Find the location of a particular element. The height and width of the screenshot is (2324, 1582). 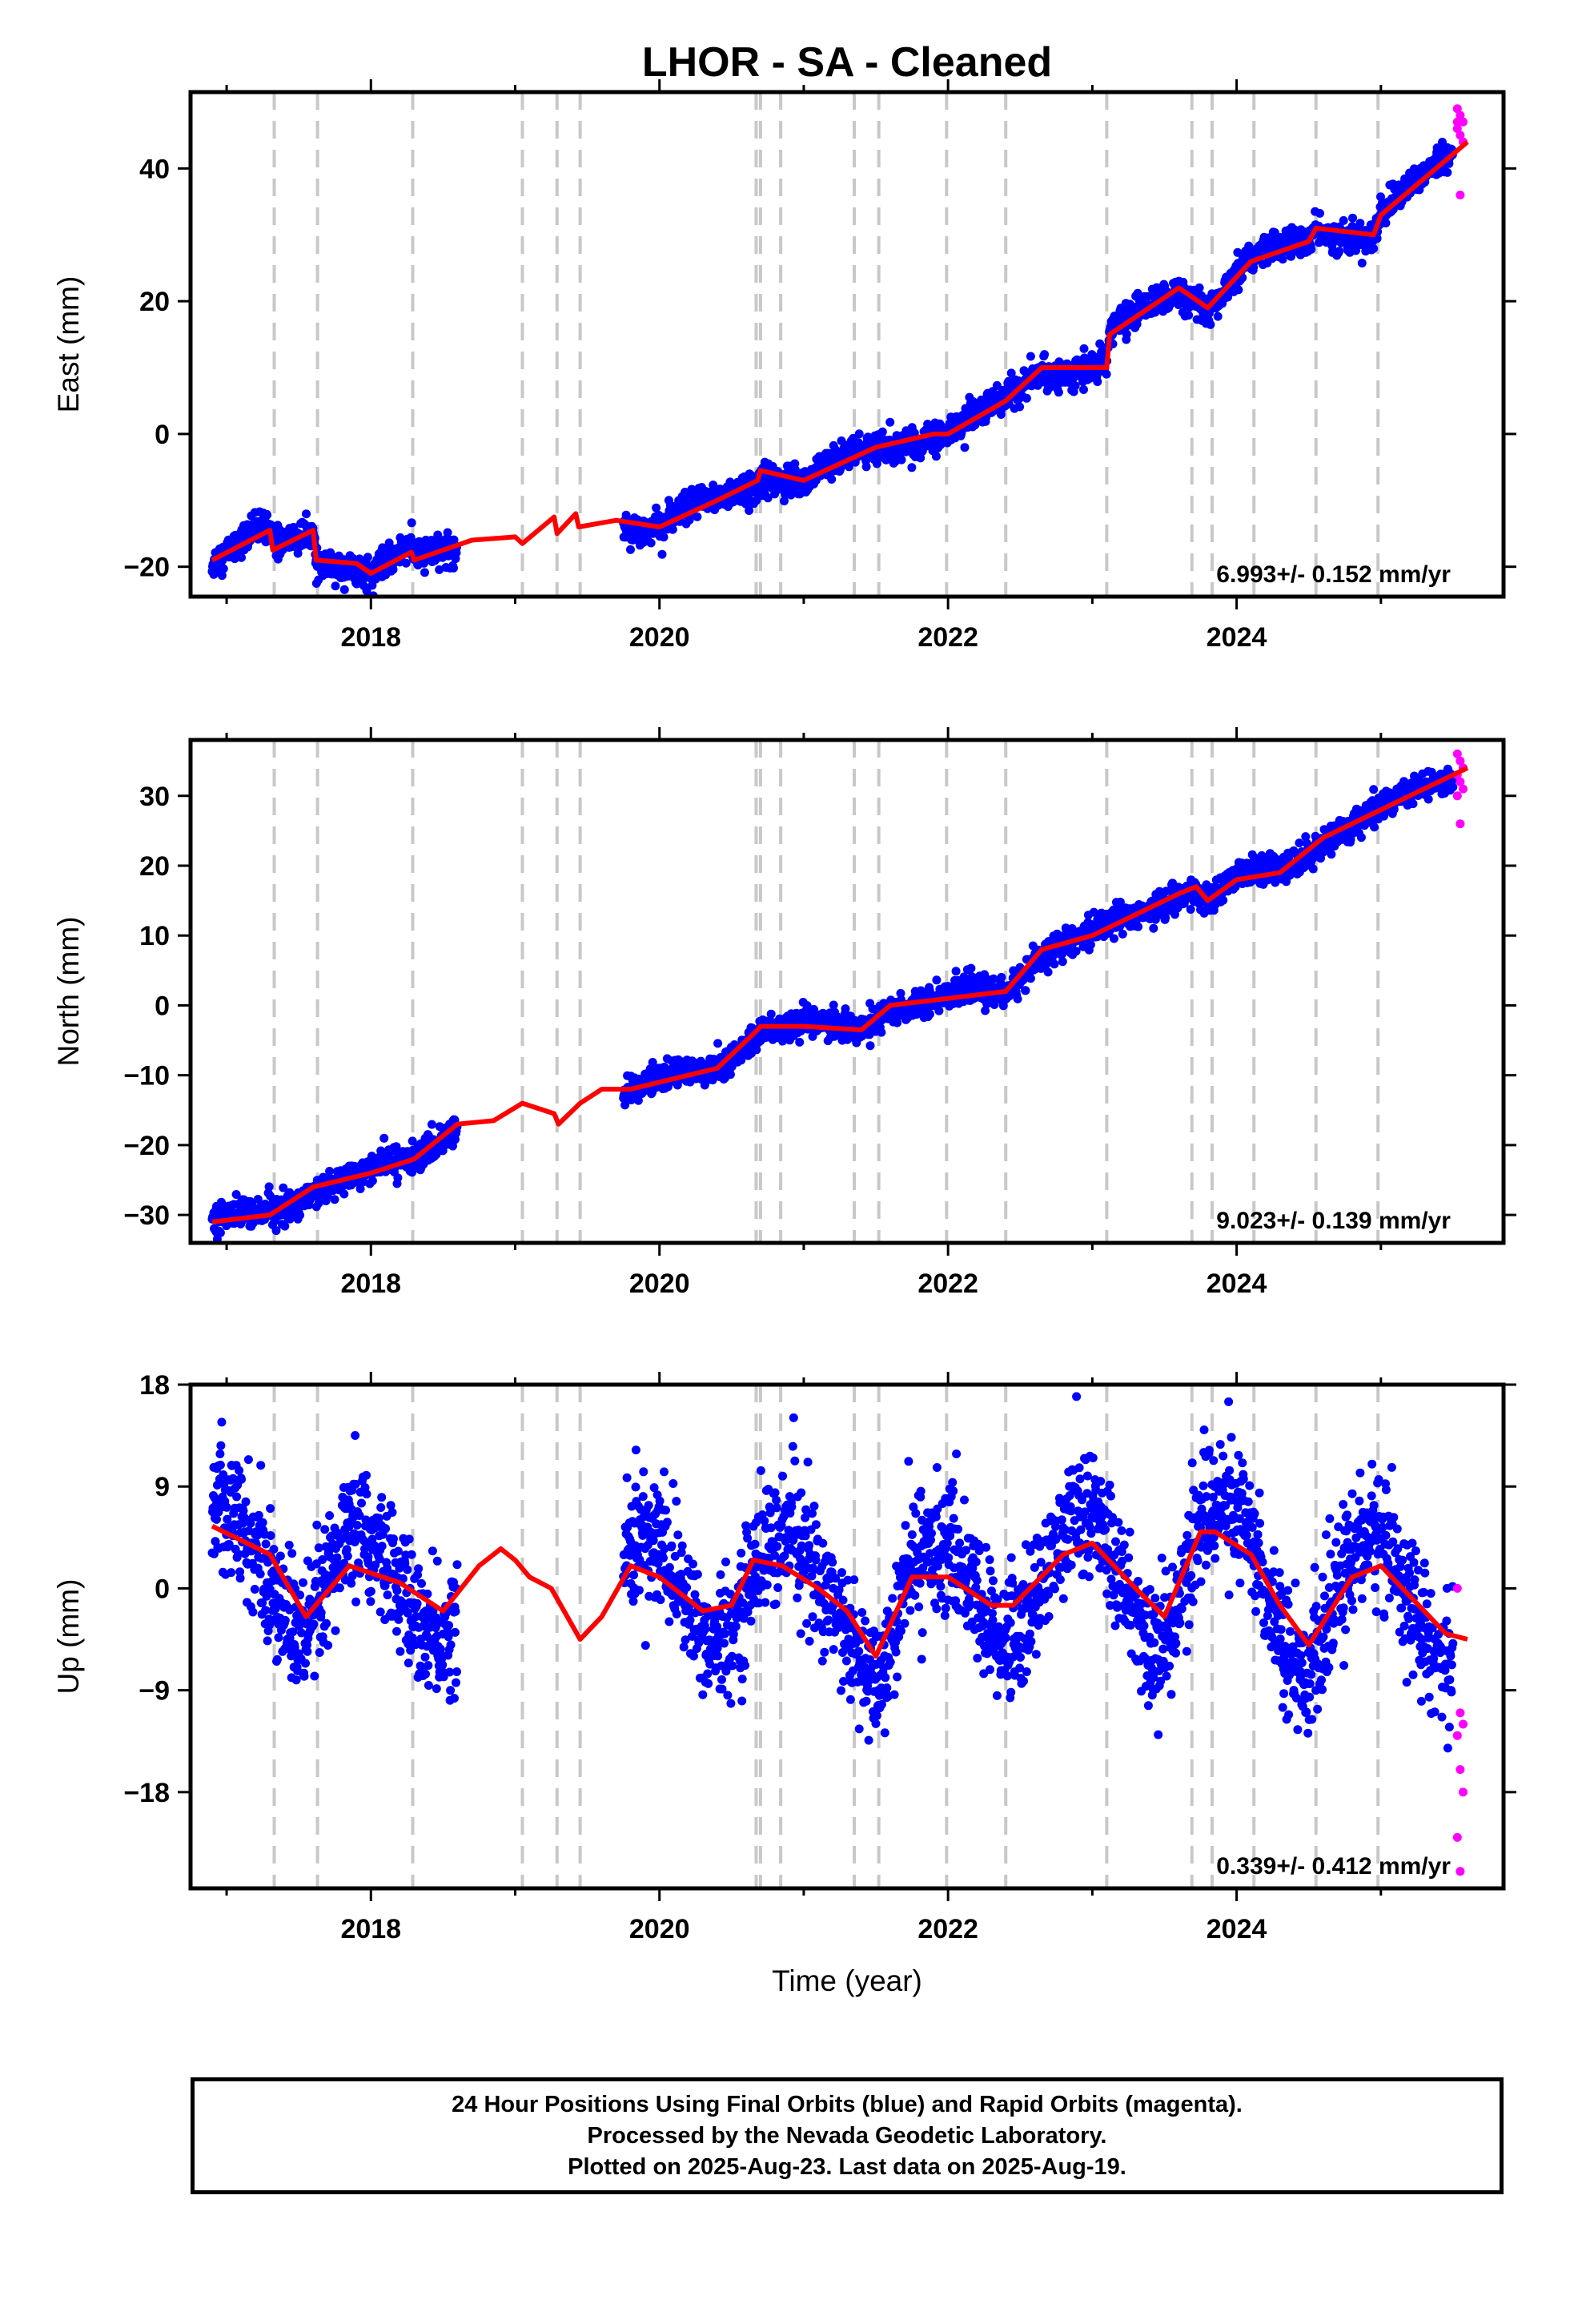

y-tick-label: 40 is located at coordinates (154, 169).